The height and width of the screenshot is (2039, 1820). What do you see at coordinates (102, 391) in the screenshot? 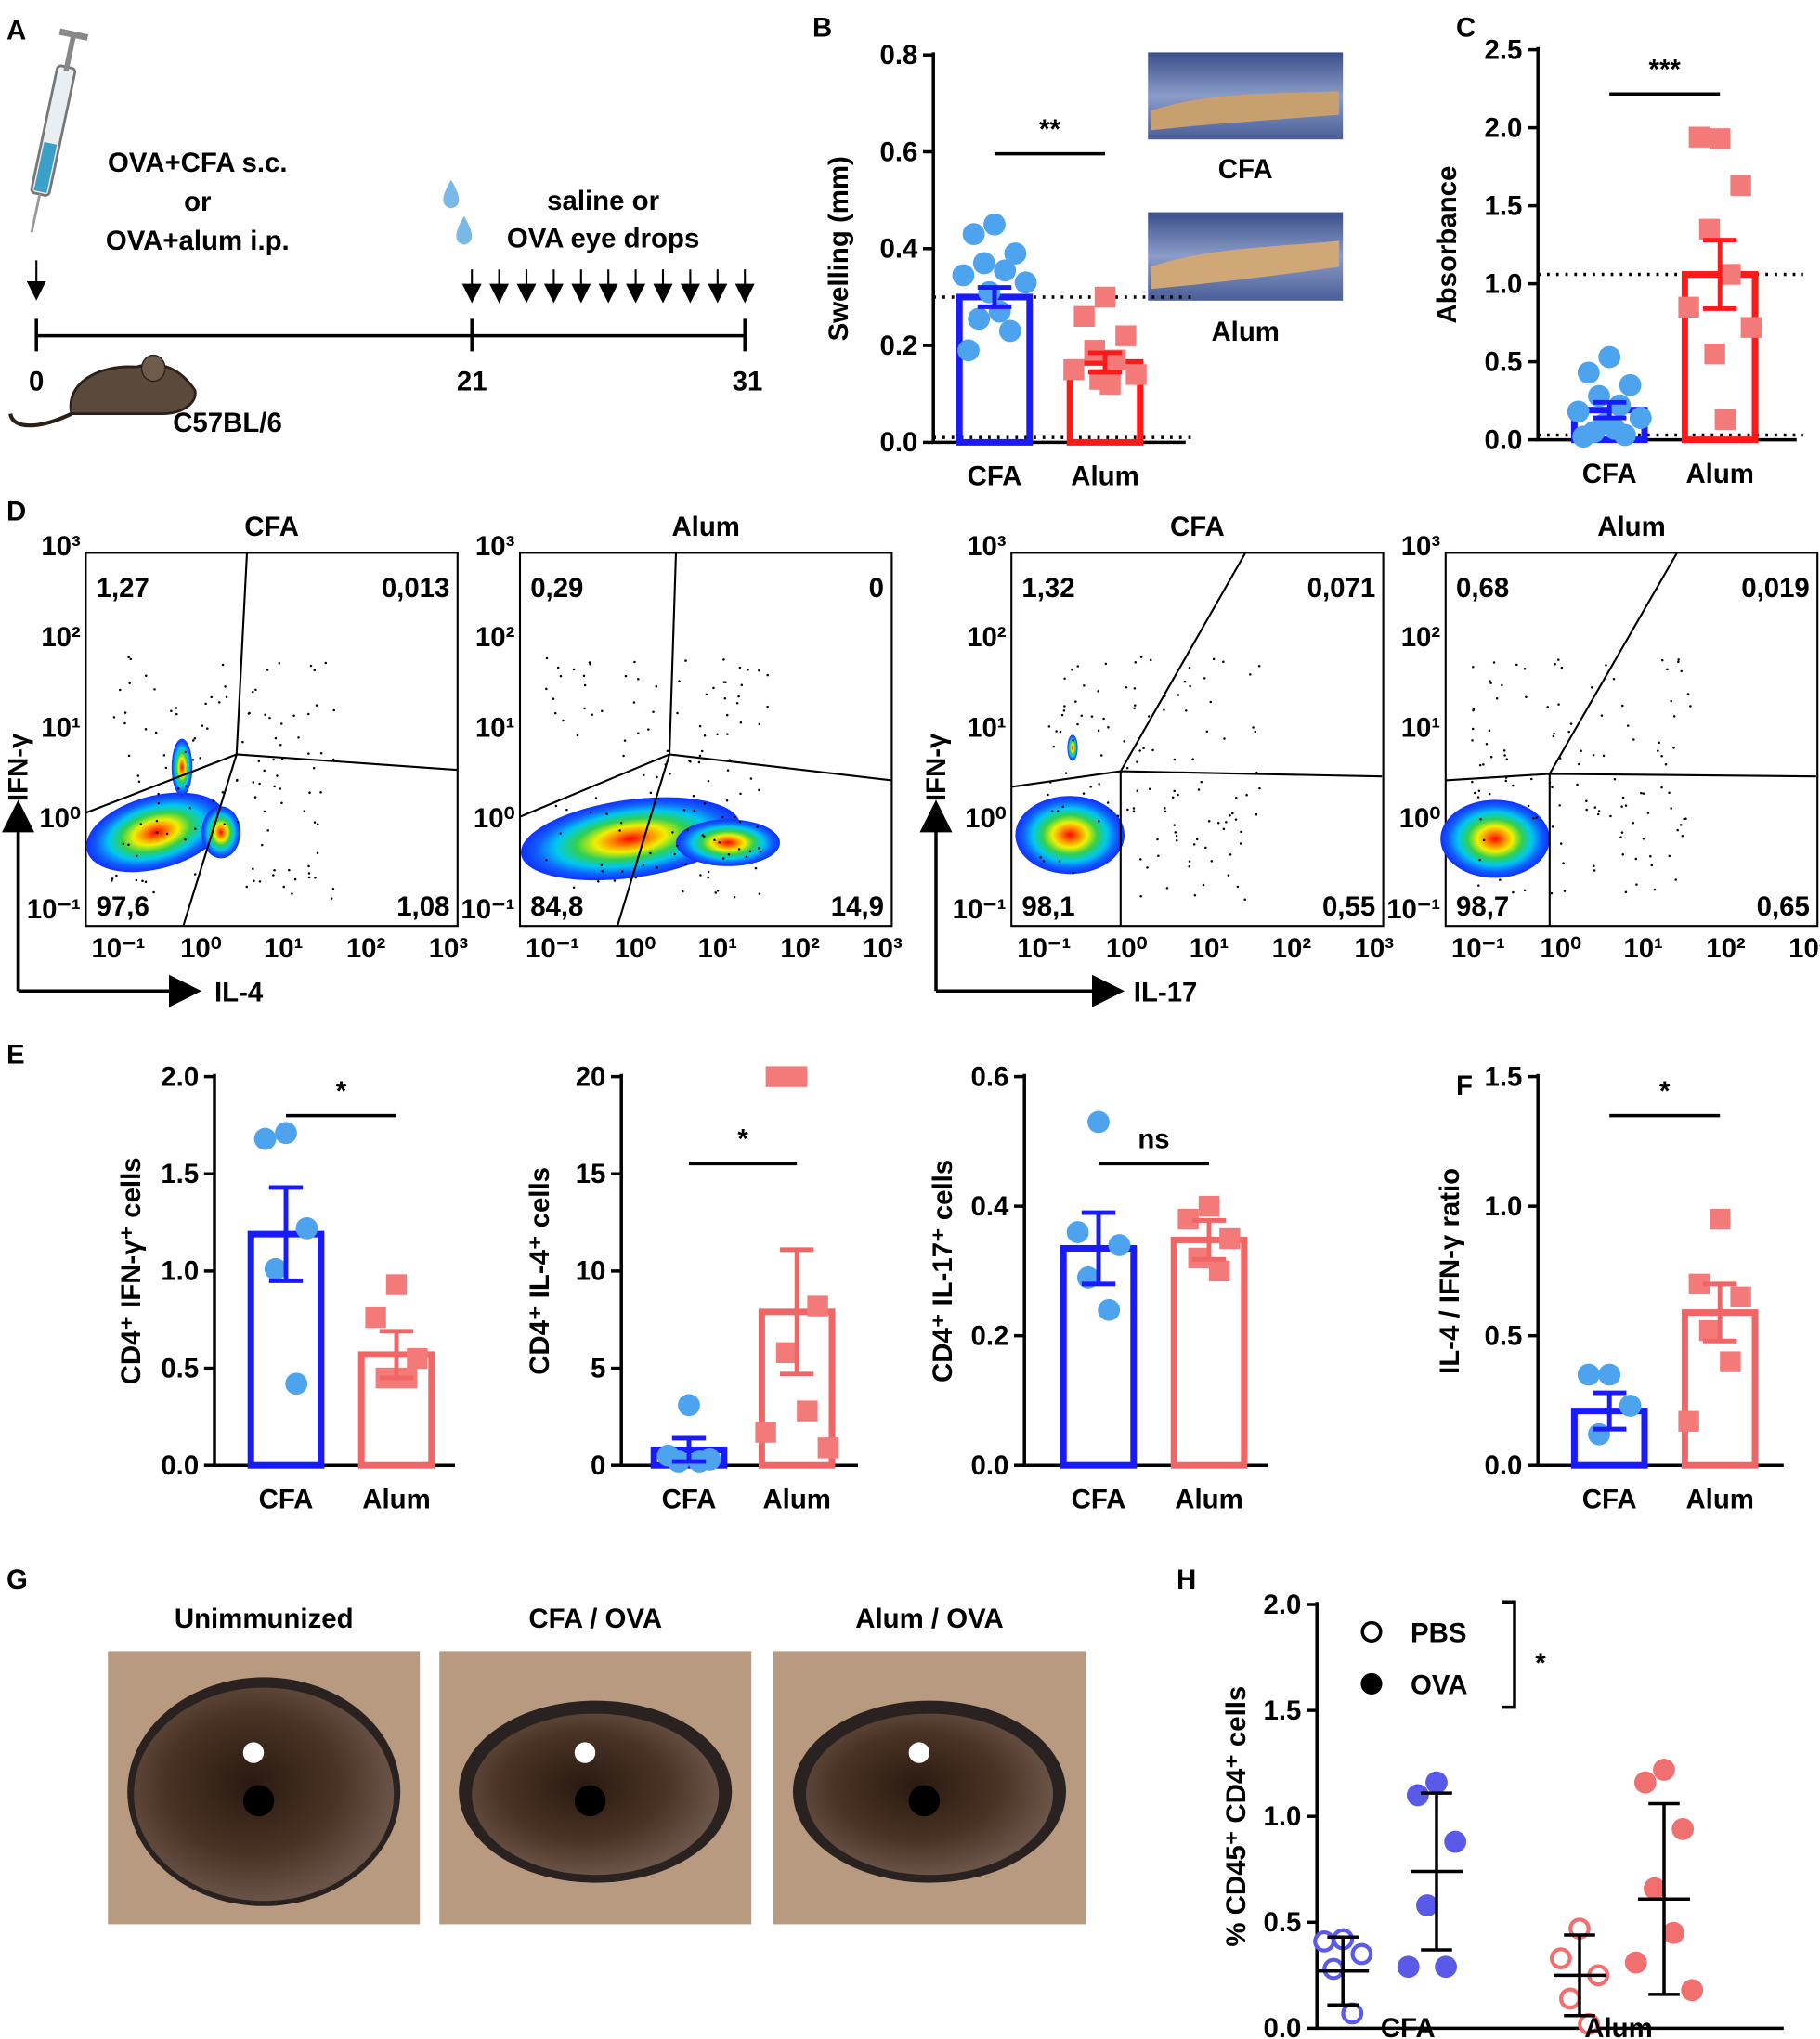
I see `mouse-icon` at bounding box center [102, 391].